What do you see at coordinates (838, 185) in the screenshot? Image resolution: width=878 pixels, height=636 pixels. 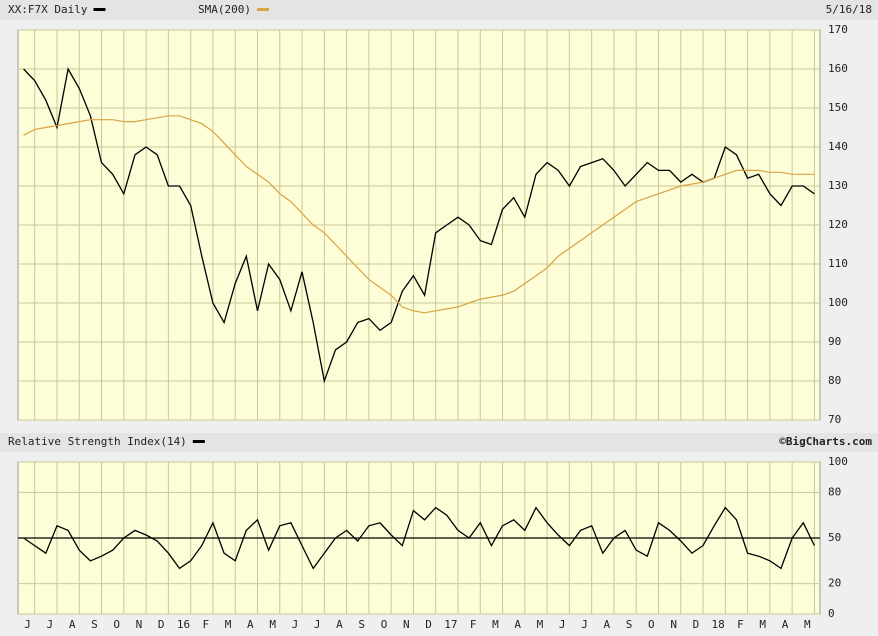 I see `y-tick-label: 130` at bounding box center [838, 185].